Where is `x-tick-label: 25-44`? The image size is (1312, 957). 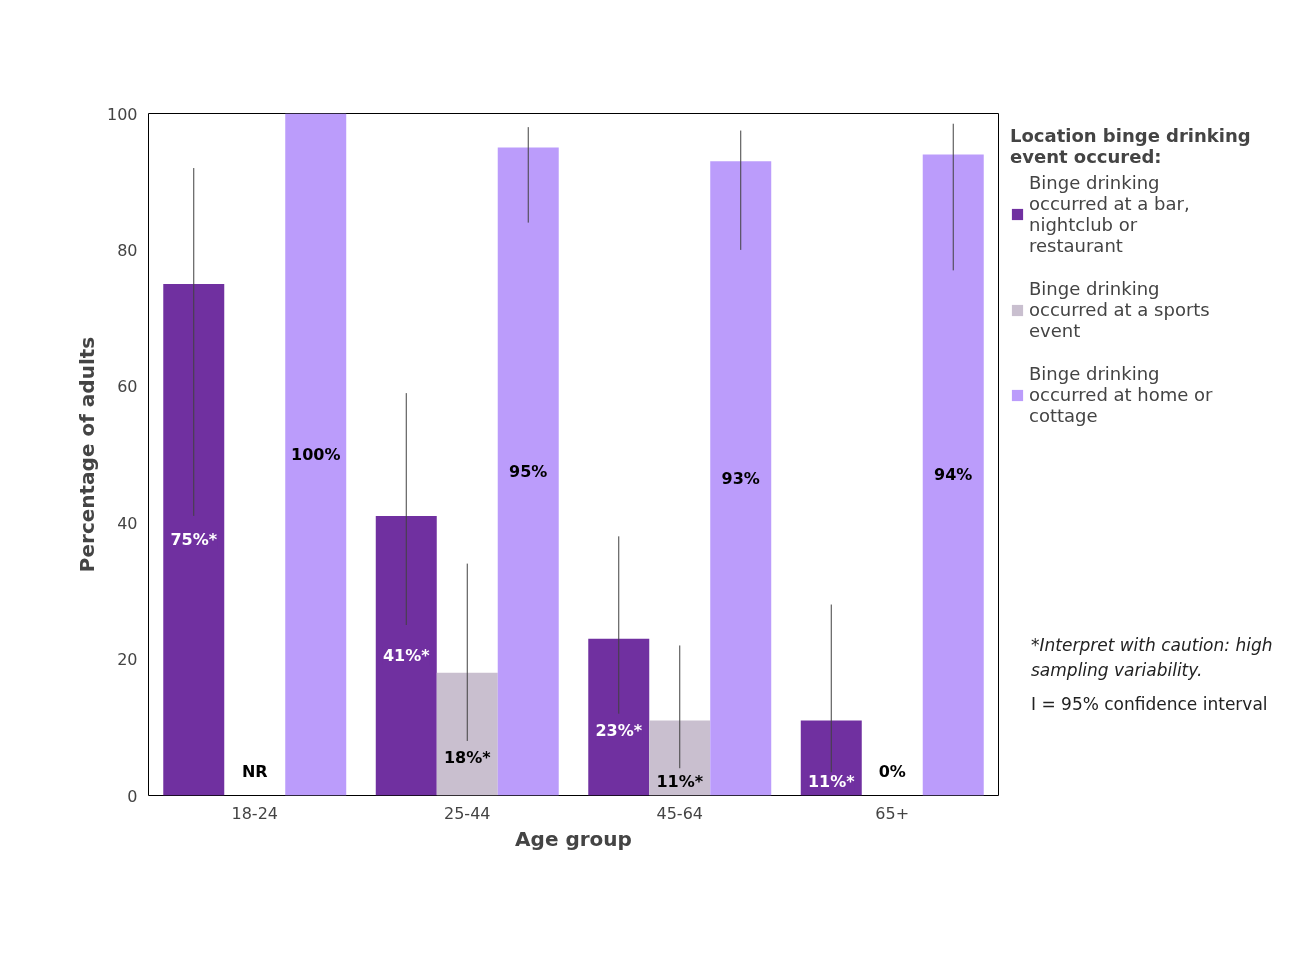
x-tick-label: 25-44 is located at coordinates (467, 813).